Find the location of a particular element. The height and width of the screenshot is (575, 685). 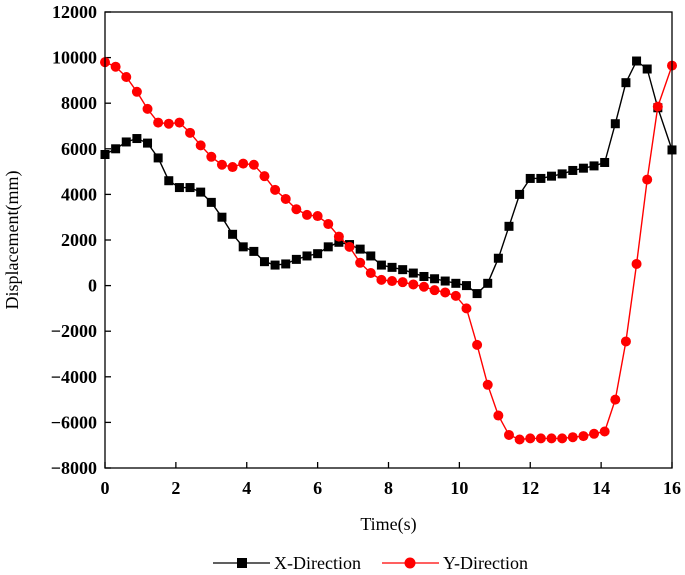

y-tick-label: −2000 is located at coordinates (74, 331).